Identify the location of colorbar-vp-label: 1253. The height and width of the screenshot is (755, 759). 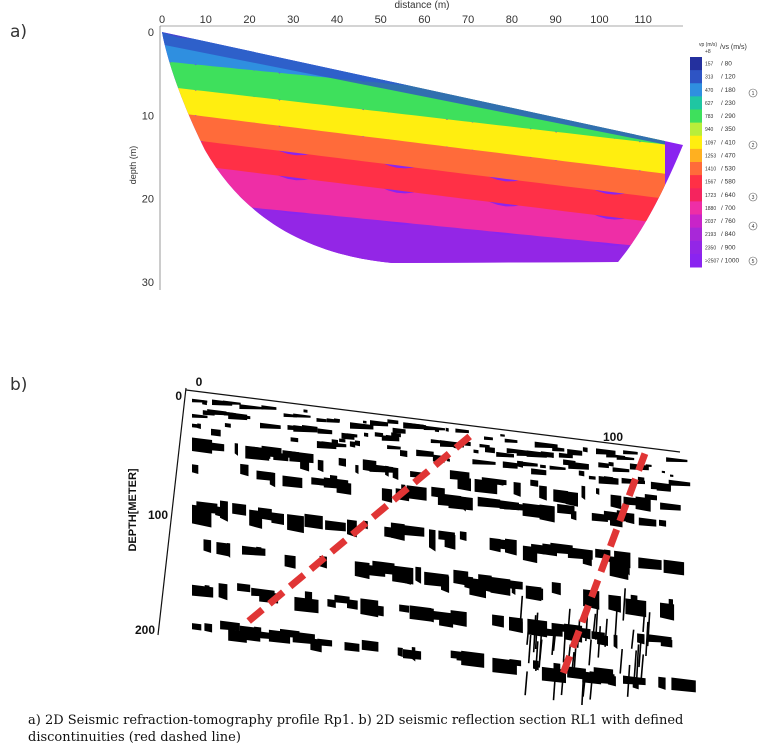
(710, 156).